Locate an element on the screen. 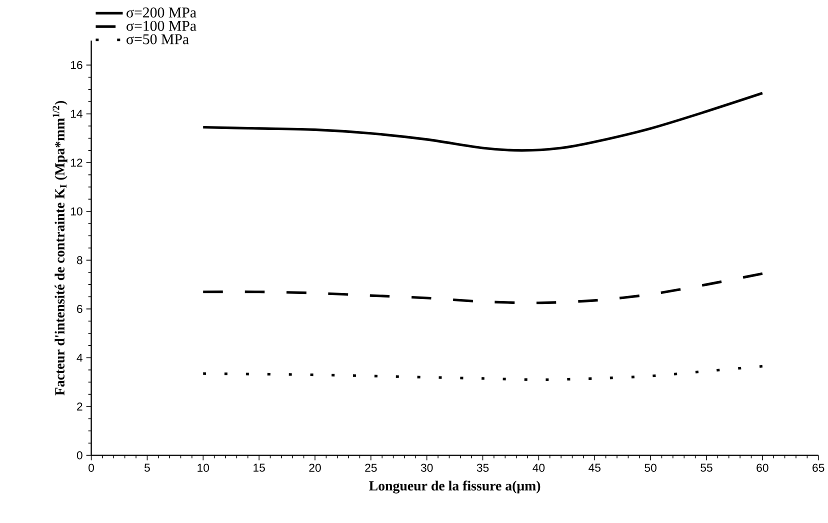 This screenshot has height=523, width=828. x-tick-label: 5 is located at coordinates (147, 468).